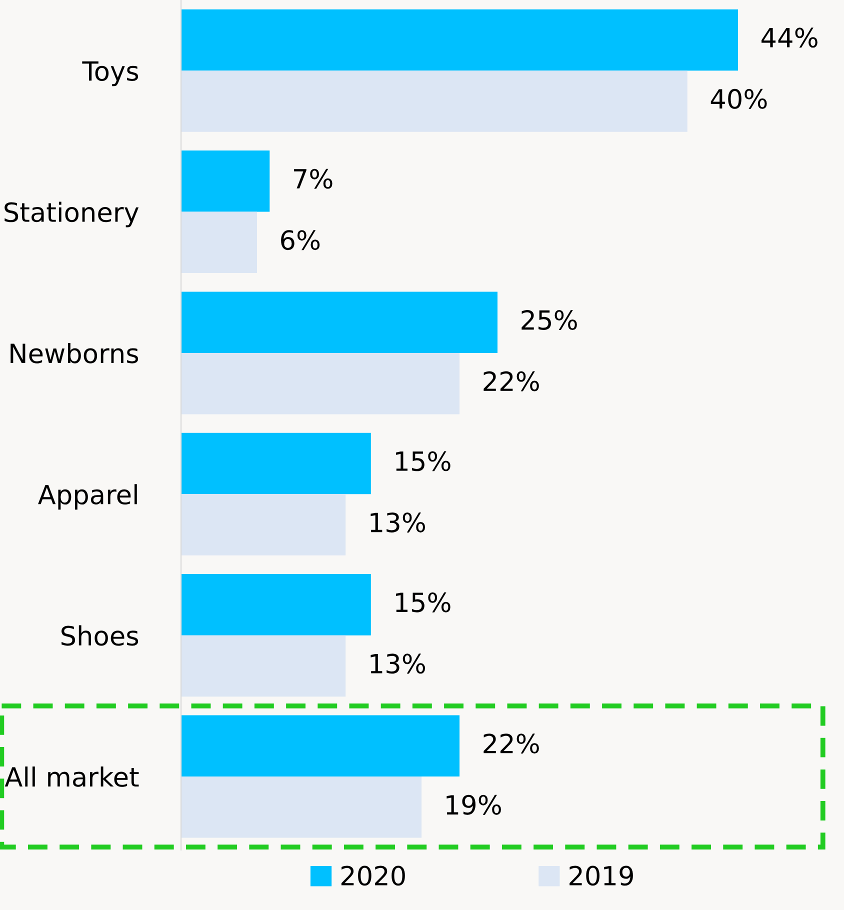 Image resolution: width=844 pixels, height=910 pixels. What do you see at coordinates (738, 98) in the screenshot?
I see `data-label: 40%` at bounding box center [738, 98].